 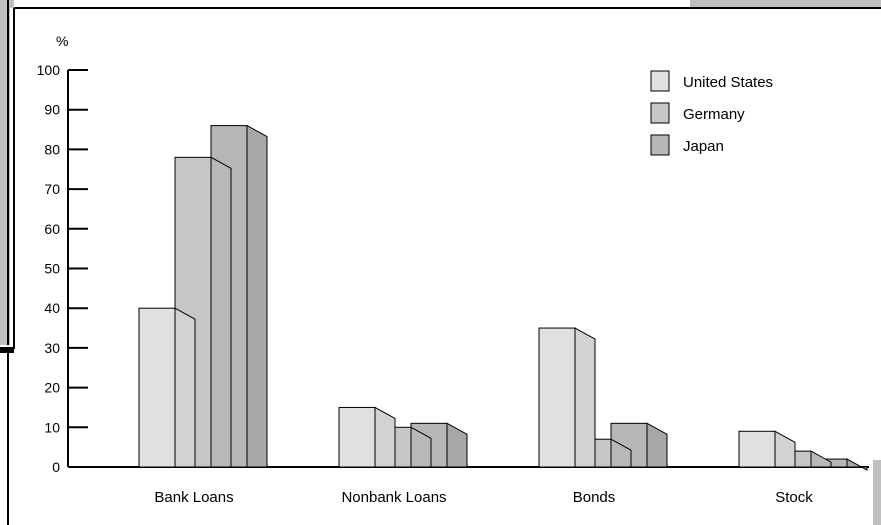 I want to click on x-axis-labels: Bank Loans Nonbank Loans Bonds Stock, so click(x=483, y=497).